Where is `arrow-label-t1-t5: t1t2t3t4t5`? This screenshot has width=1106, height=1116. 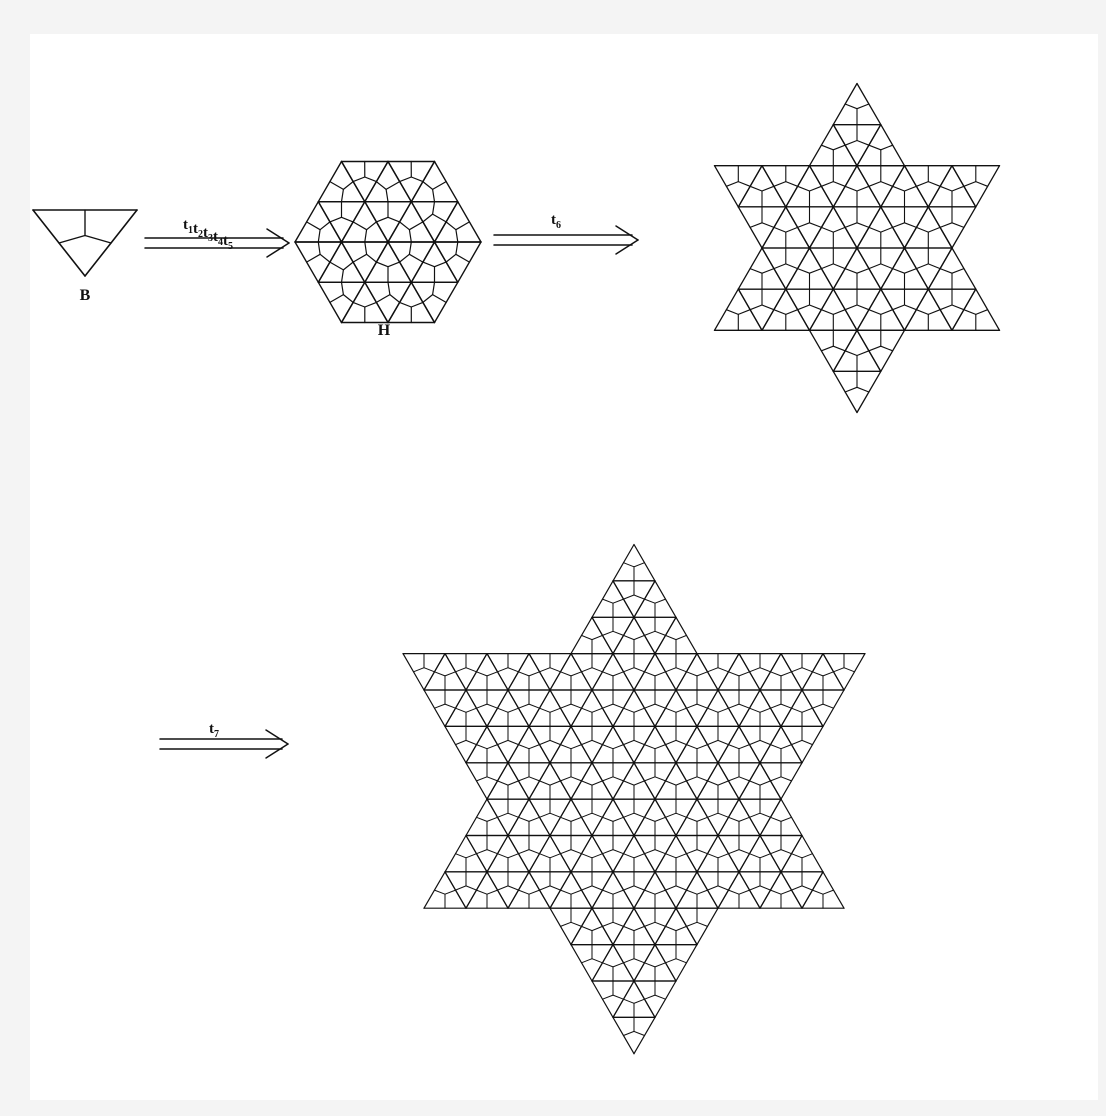 arrow-label-t1-t5: t1t2t3t4t5 is located at coordinates (208, 234).